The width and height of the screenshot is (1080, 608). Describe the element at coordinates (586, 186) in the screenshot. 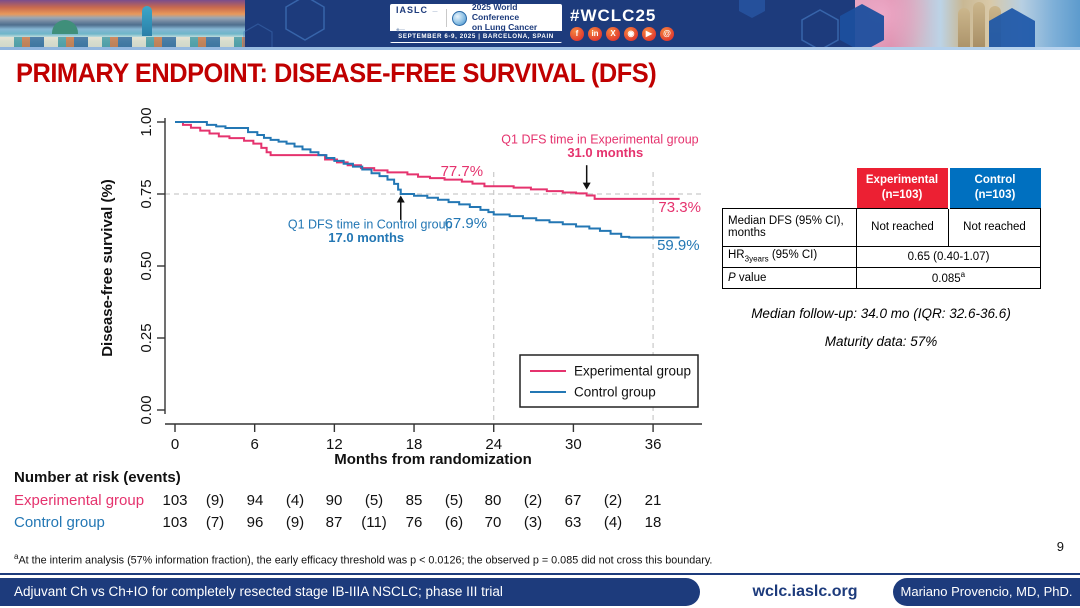

I see `q1-experimental-arrowhead` at that location.